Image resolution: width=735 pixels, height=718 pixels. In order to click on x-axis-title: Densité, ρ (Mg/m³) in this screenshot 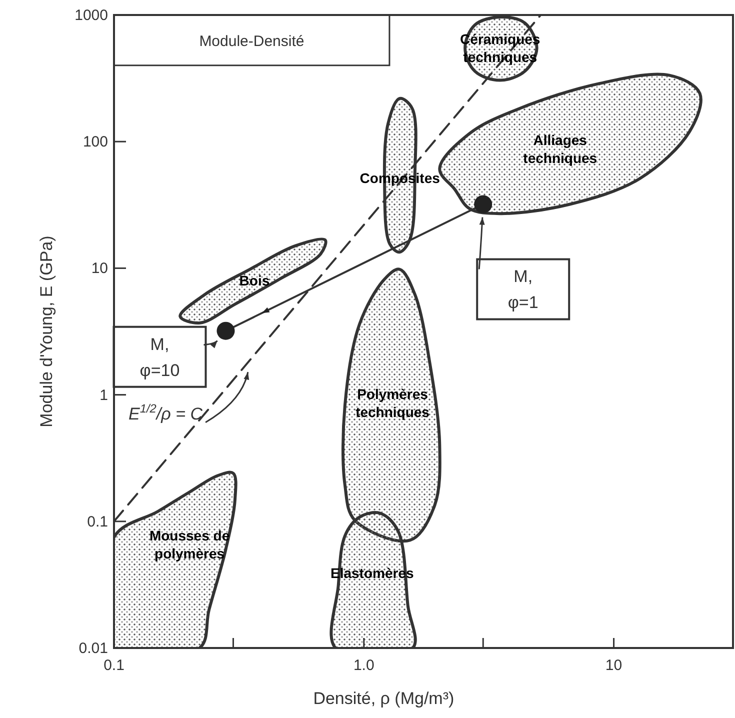, I will do `click(383, 698)`.